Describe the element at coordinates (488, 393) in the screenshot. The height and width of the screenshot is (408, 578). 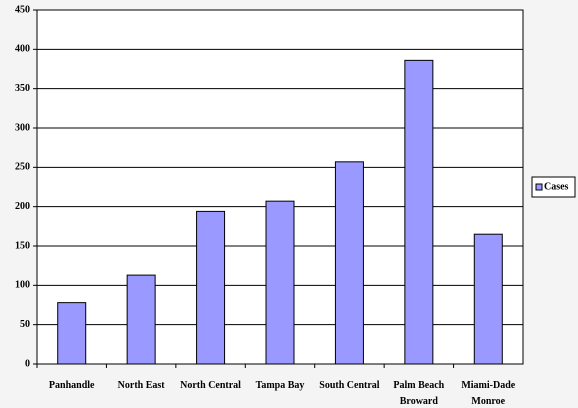
I see `x-tick-label: Miami-Dade Monroe` at that location.